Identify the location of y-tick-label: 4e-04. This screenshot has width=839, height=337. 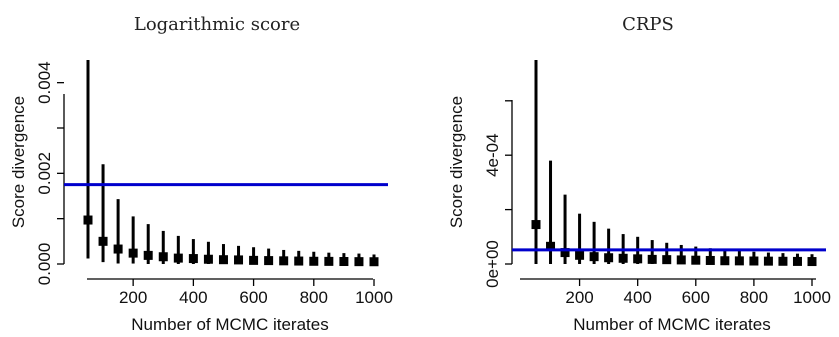
(492, 154).